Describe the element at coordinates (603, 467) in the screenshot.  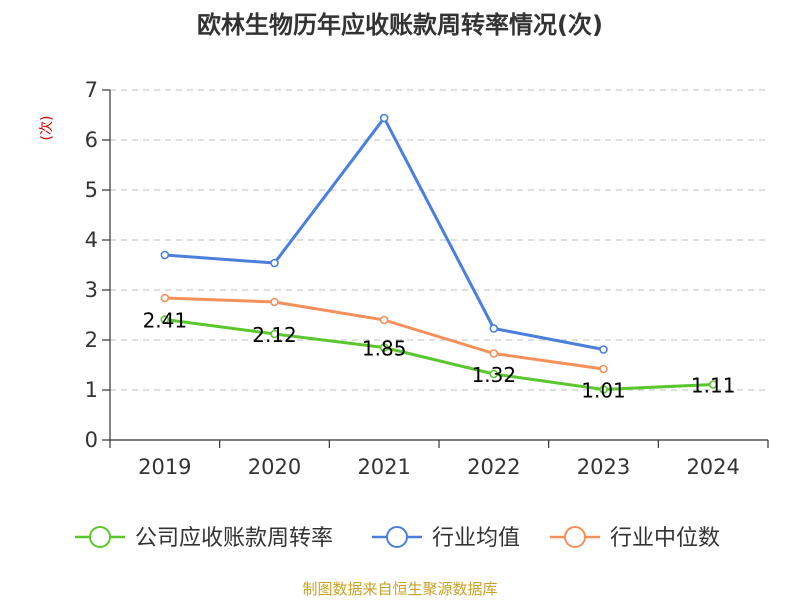
I see `x-tick-label: 2023` at that location.